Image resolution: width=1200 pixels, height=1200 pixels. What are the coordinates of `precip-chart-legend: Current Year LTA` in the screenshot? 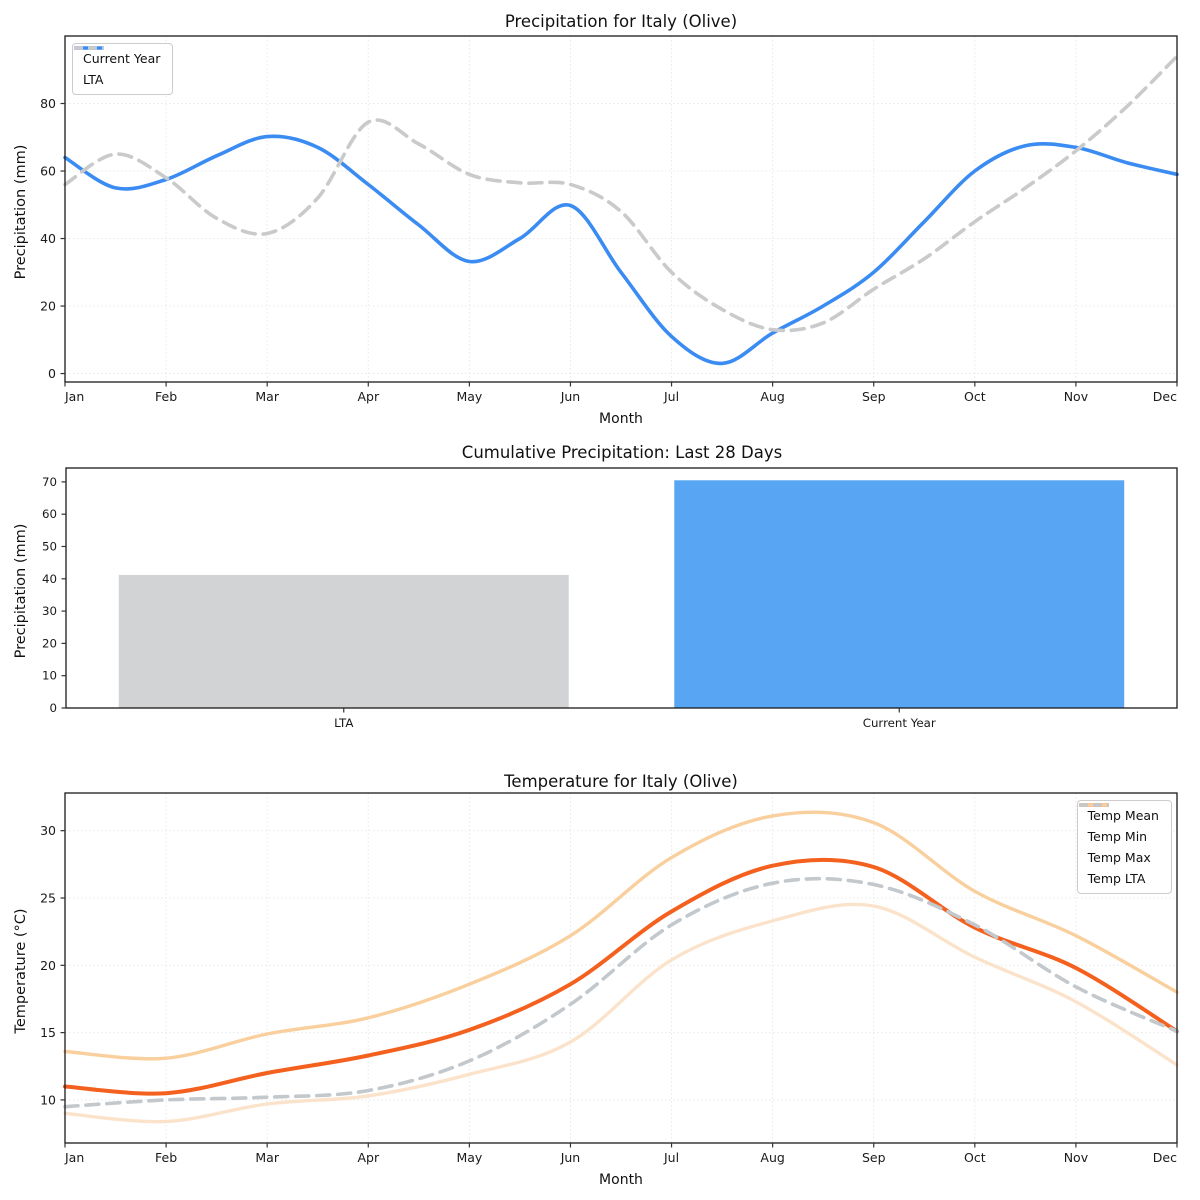 It's located at (123, 69).